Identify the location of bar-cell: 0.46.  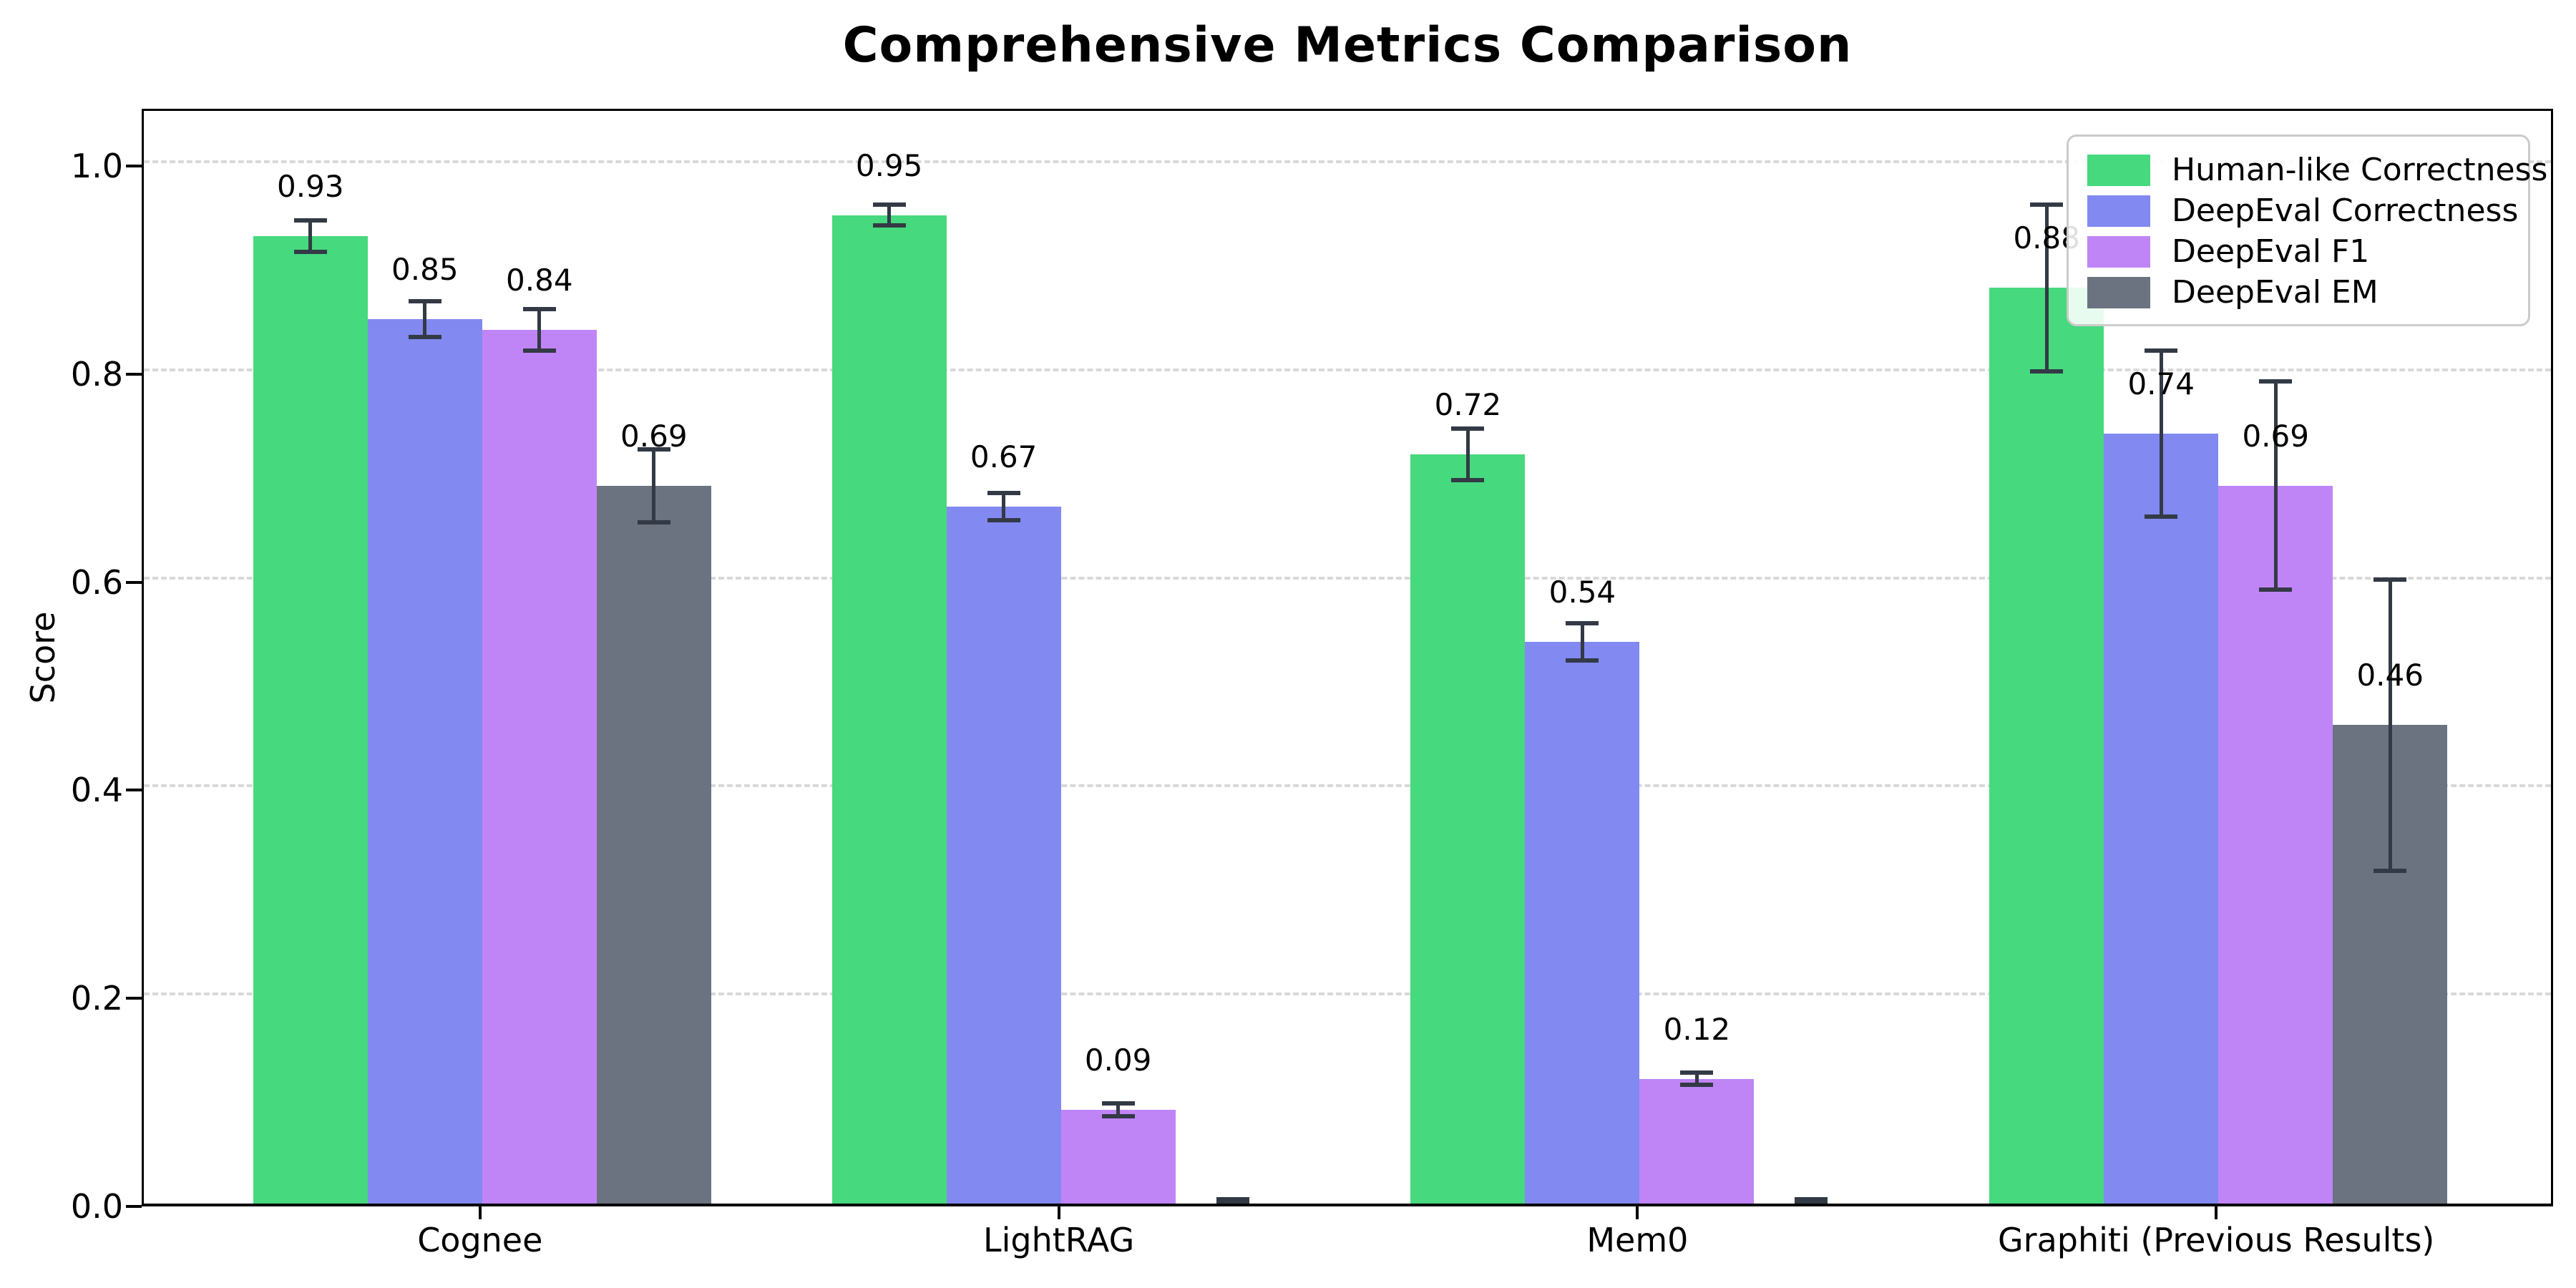
(2390, 657).